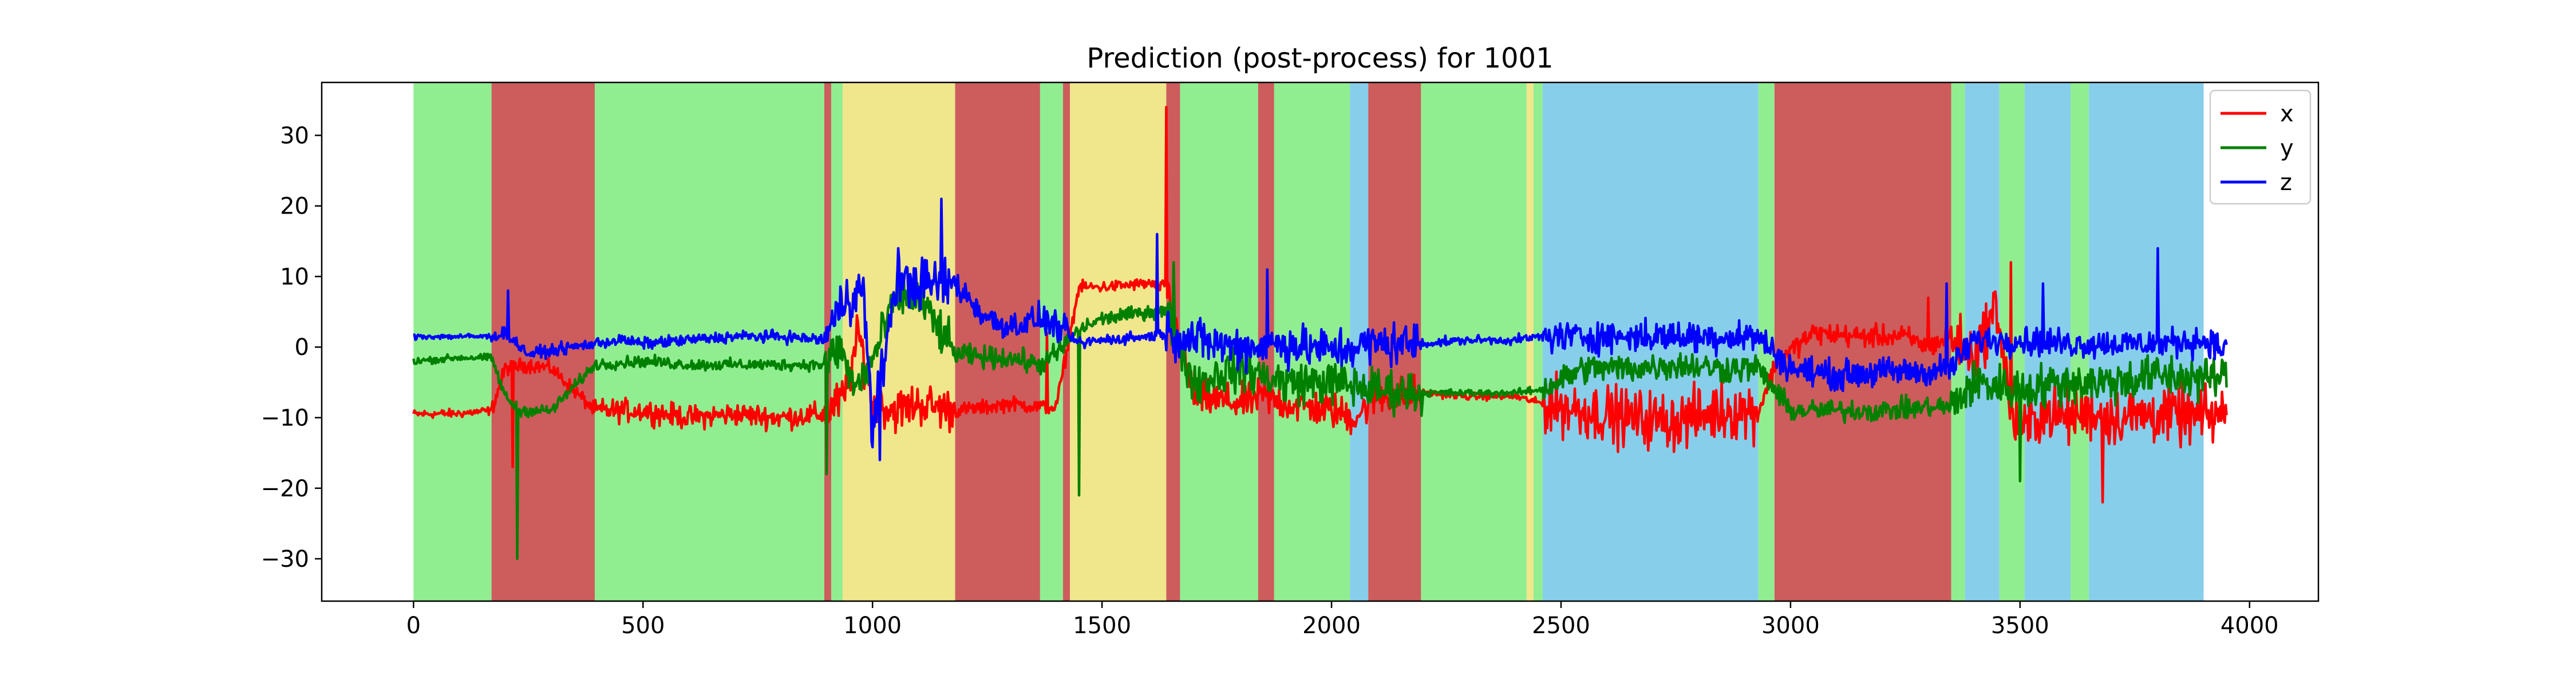 The height and width of the screenshot is (687, 2576). I want to click on x-axis-ticks: 0 500 1000 1500 2000 2500 3000 3500 4000, so click(1342, 620).